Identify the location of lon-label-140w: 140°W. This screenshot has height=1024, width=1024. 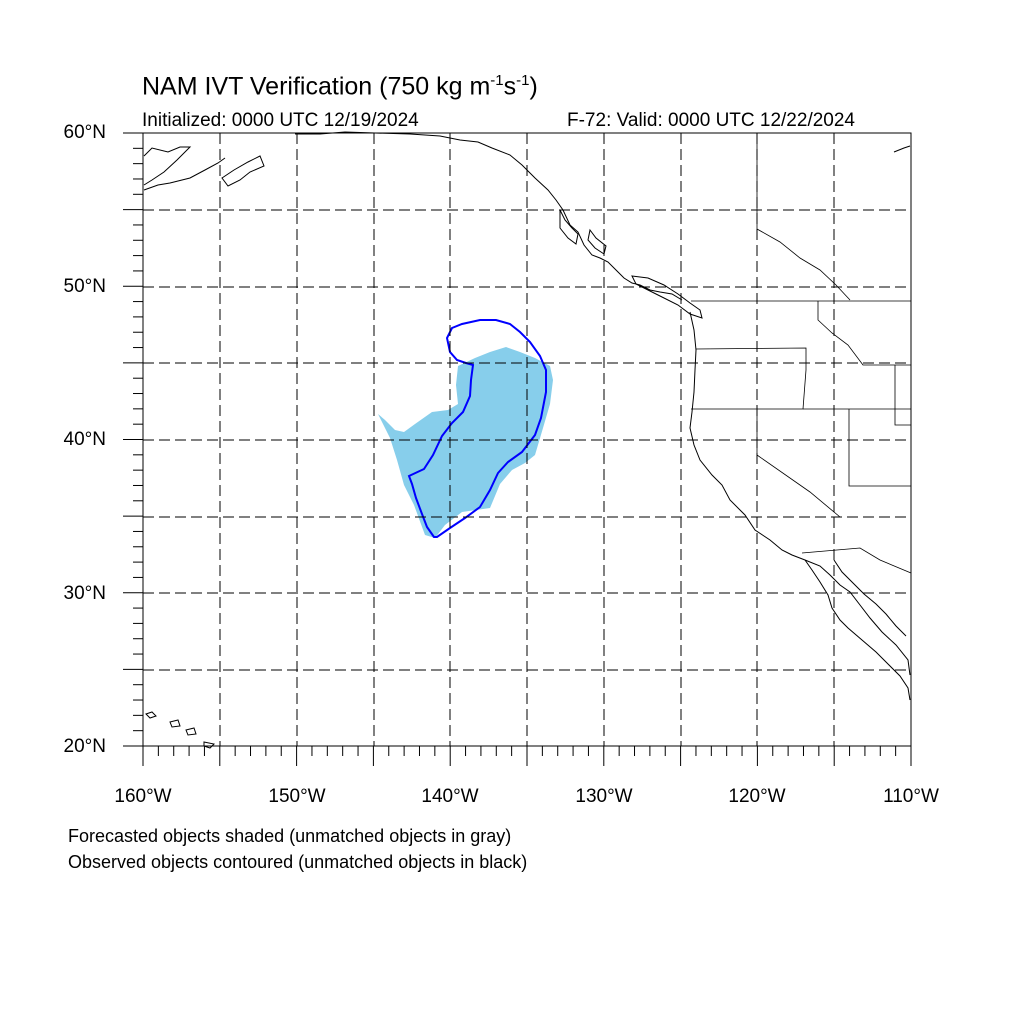
(450, 796).